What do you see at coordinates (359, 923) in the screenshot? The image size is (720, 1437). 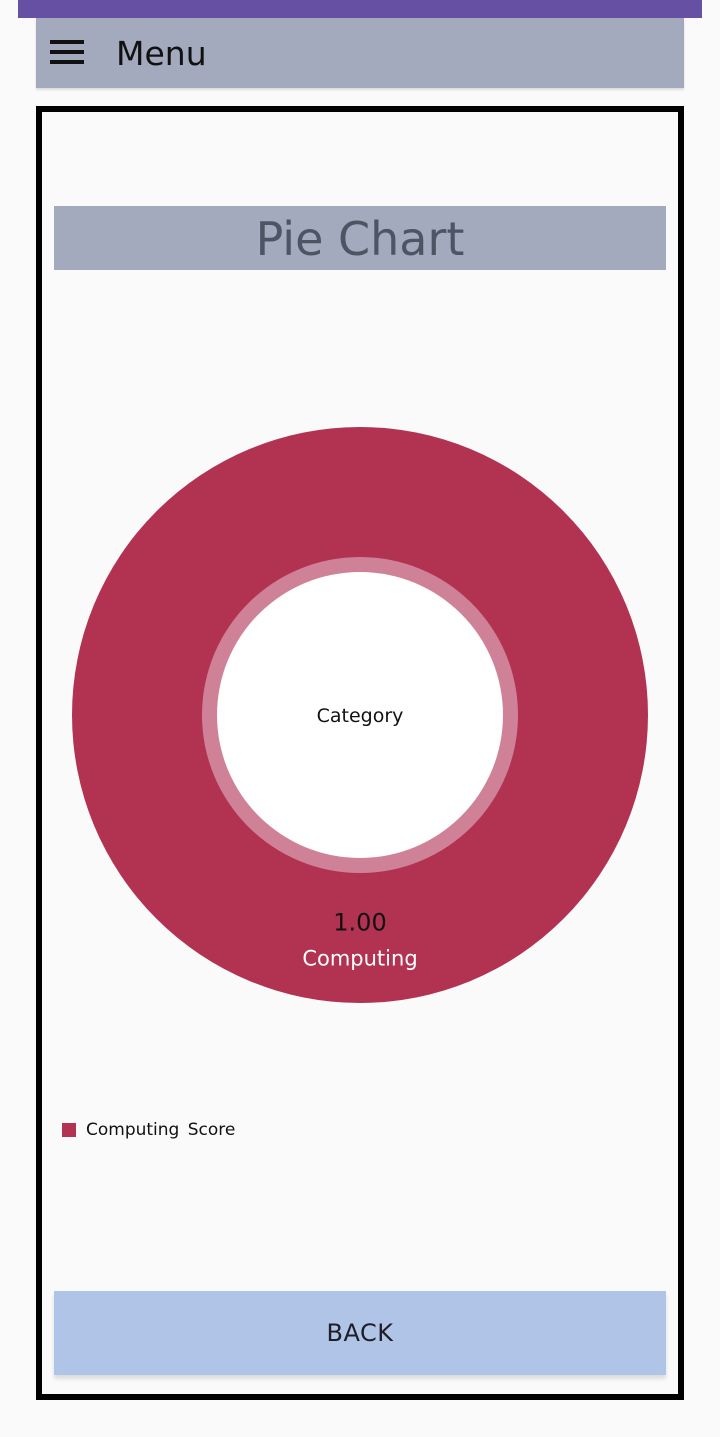 I see `slice-value-label: 1.00` at bounding box center [359, 923].